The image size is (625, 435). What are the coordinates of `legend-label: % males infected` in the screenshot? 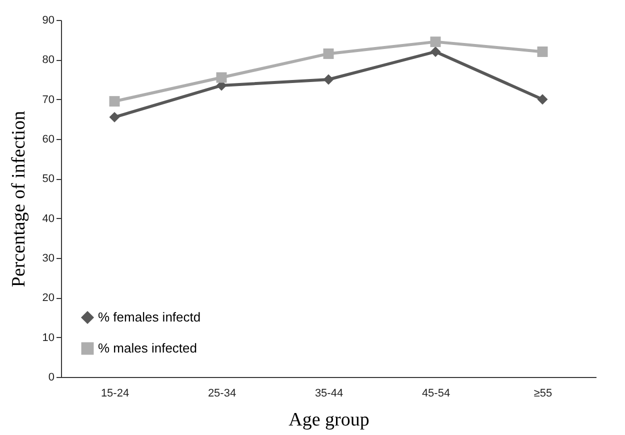 It's located at (147, 348).